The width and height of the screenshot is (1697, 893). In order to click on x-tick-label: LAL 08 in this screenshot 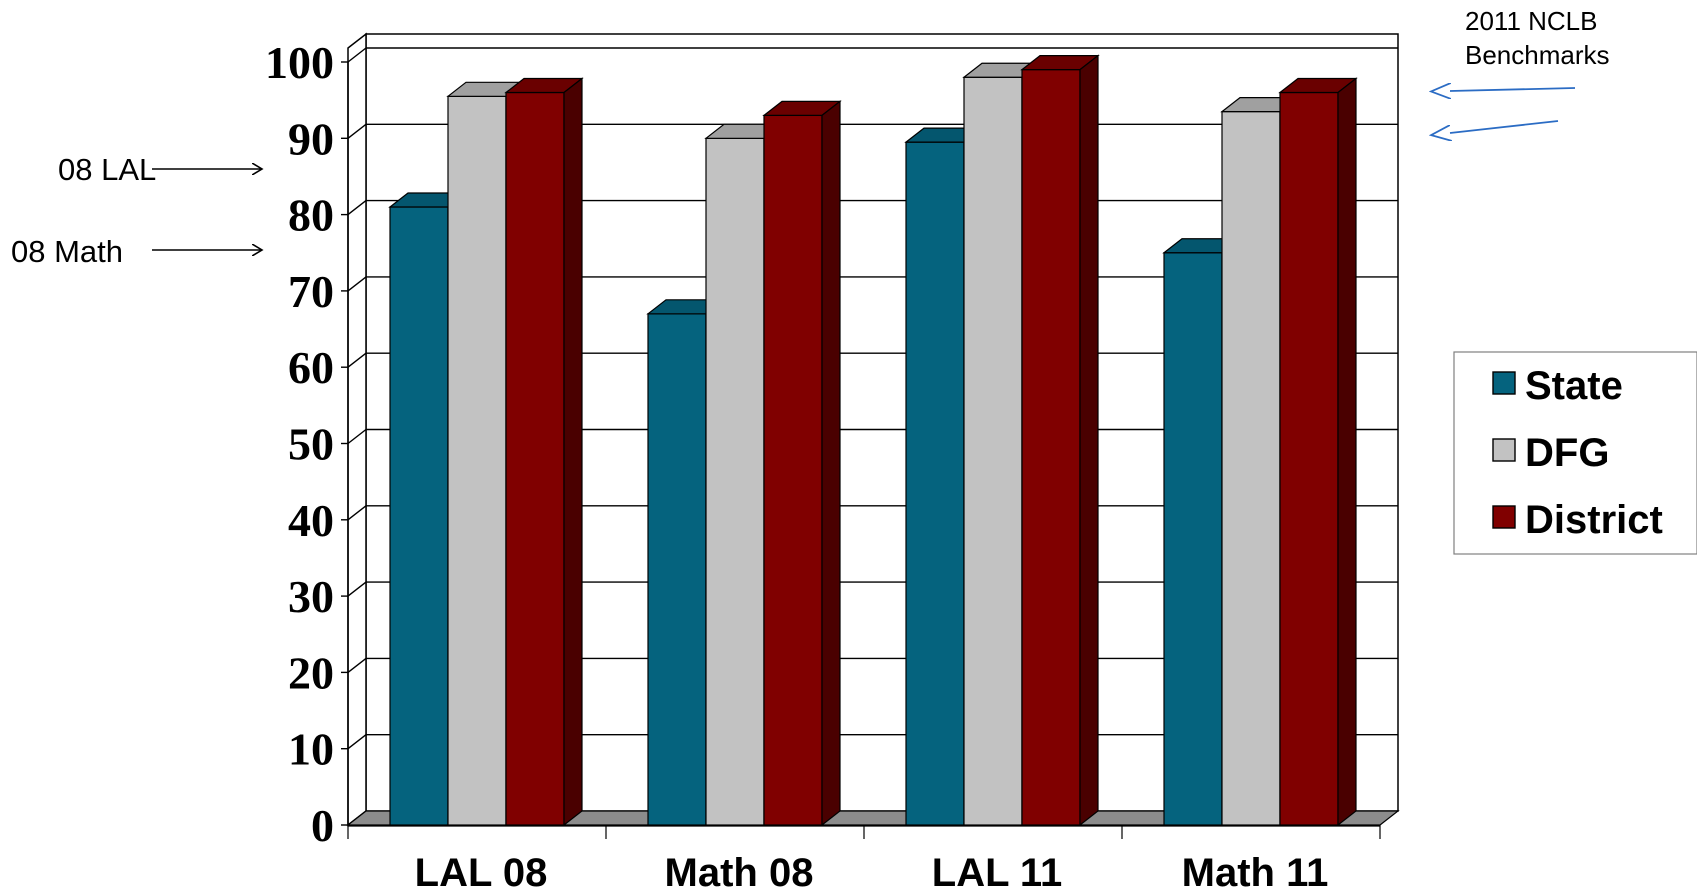, I will do `click(481, 872)`.